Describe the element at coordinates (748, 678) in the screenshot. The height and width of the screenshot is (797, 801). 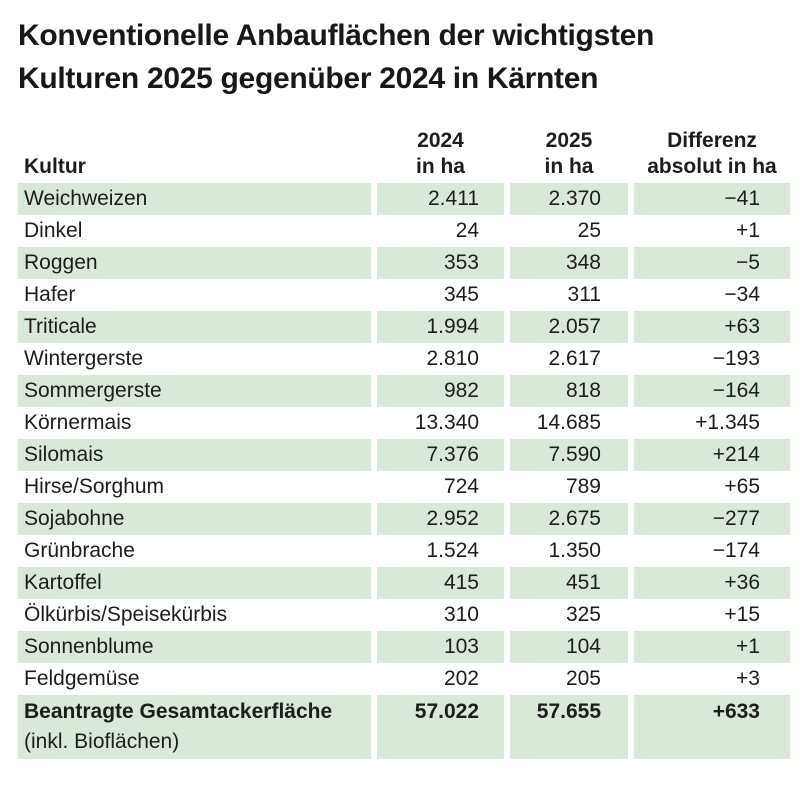
I see `cell-diff: +3` at that location.